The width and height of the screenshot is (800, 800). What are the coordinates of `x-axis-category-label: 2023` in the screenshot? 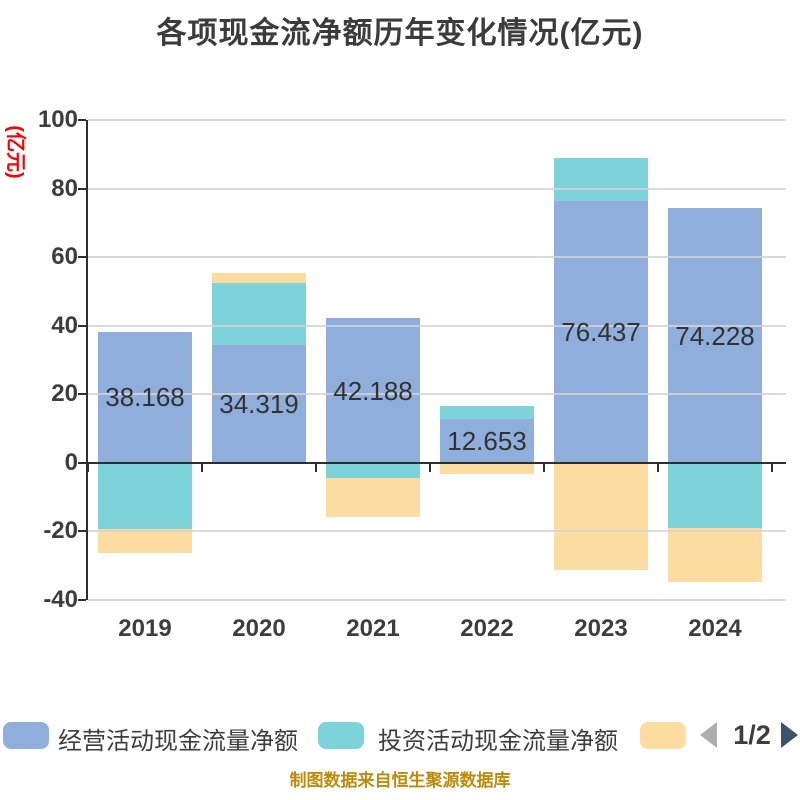 It's located at (601, 628).